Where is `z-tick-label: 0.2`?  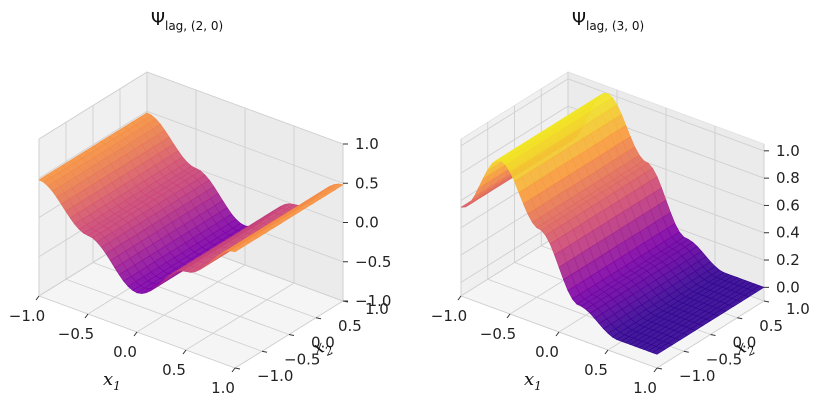
z-tick-label: 0.2 is located at coordinates (788, 260).